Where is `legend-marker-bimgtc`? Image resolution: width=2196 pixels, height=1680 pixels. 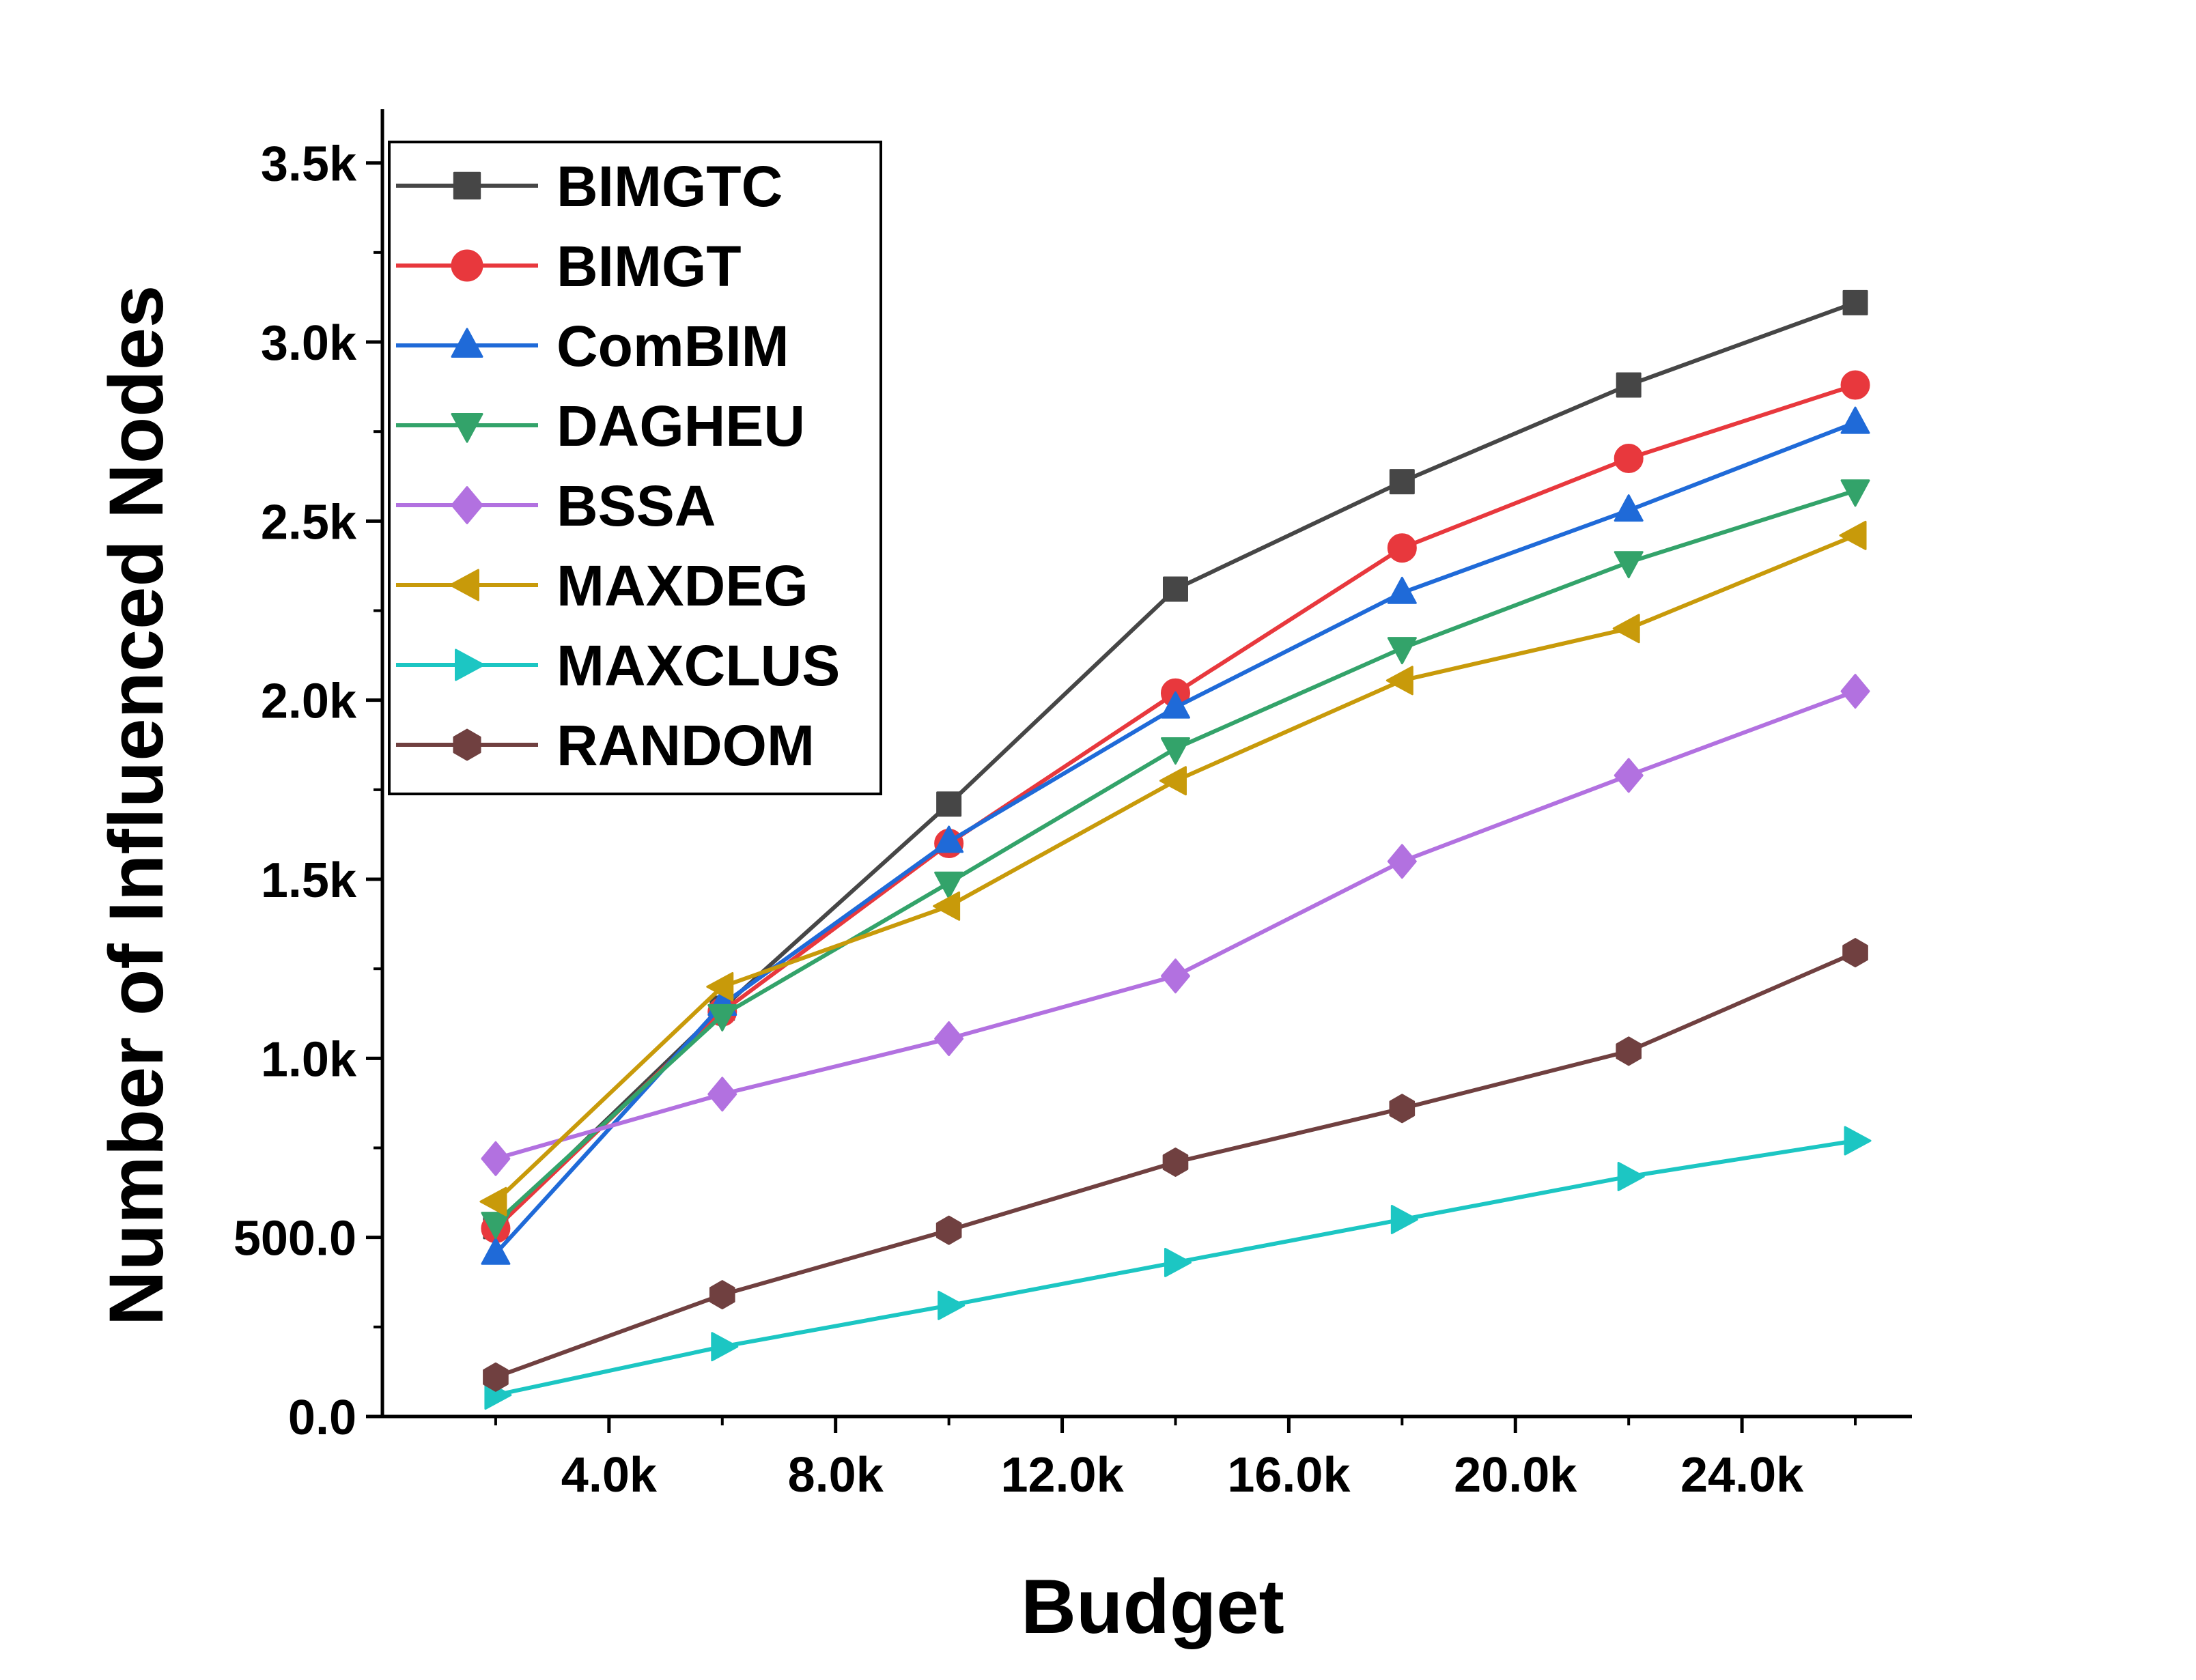
legend-marker-bimgtc is located at coordinates (467, 185).